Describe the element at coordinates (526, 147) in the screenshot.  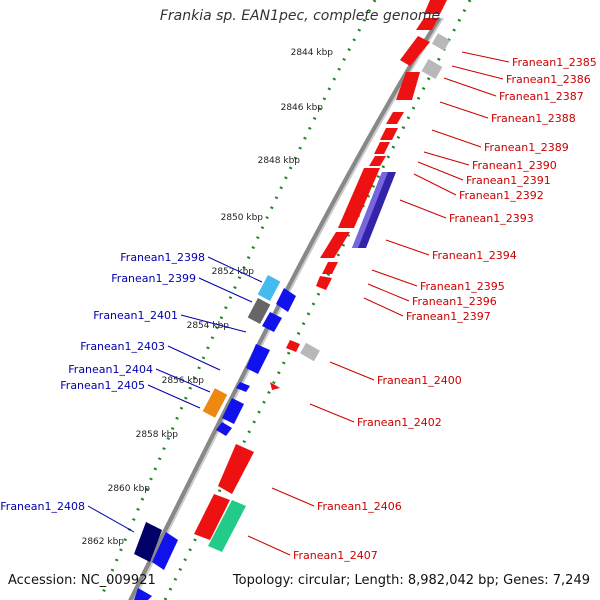
I see `forward-gene-label: Franean1_2389` at that location.